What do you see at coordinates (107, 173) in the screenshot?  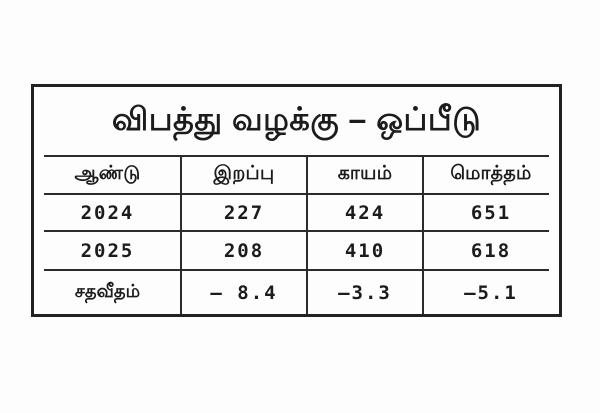 I see `header-year: ஆண்டு` at bounding box center [107, 173].